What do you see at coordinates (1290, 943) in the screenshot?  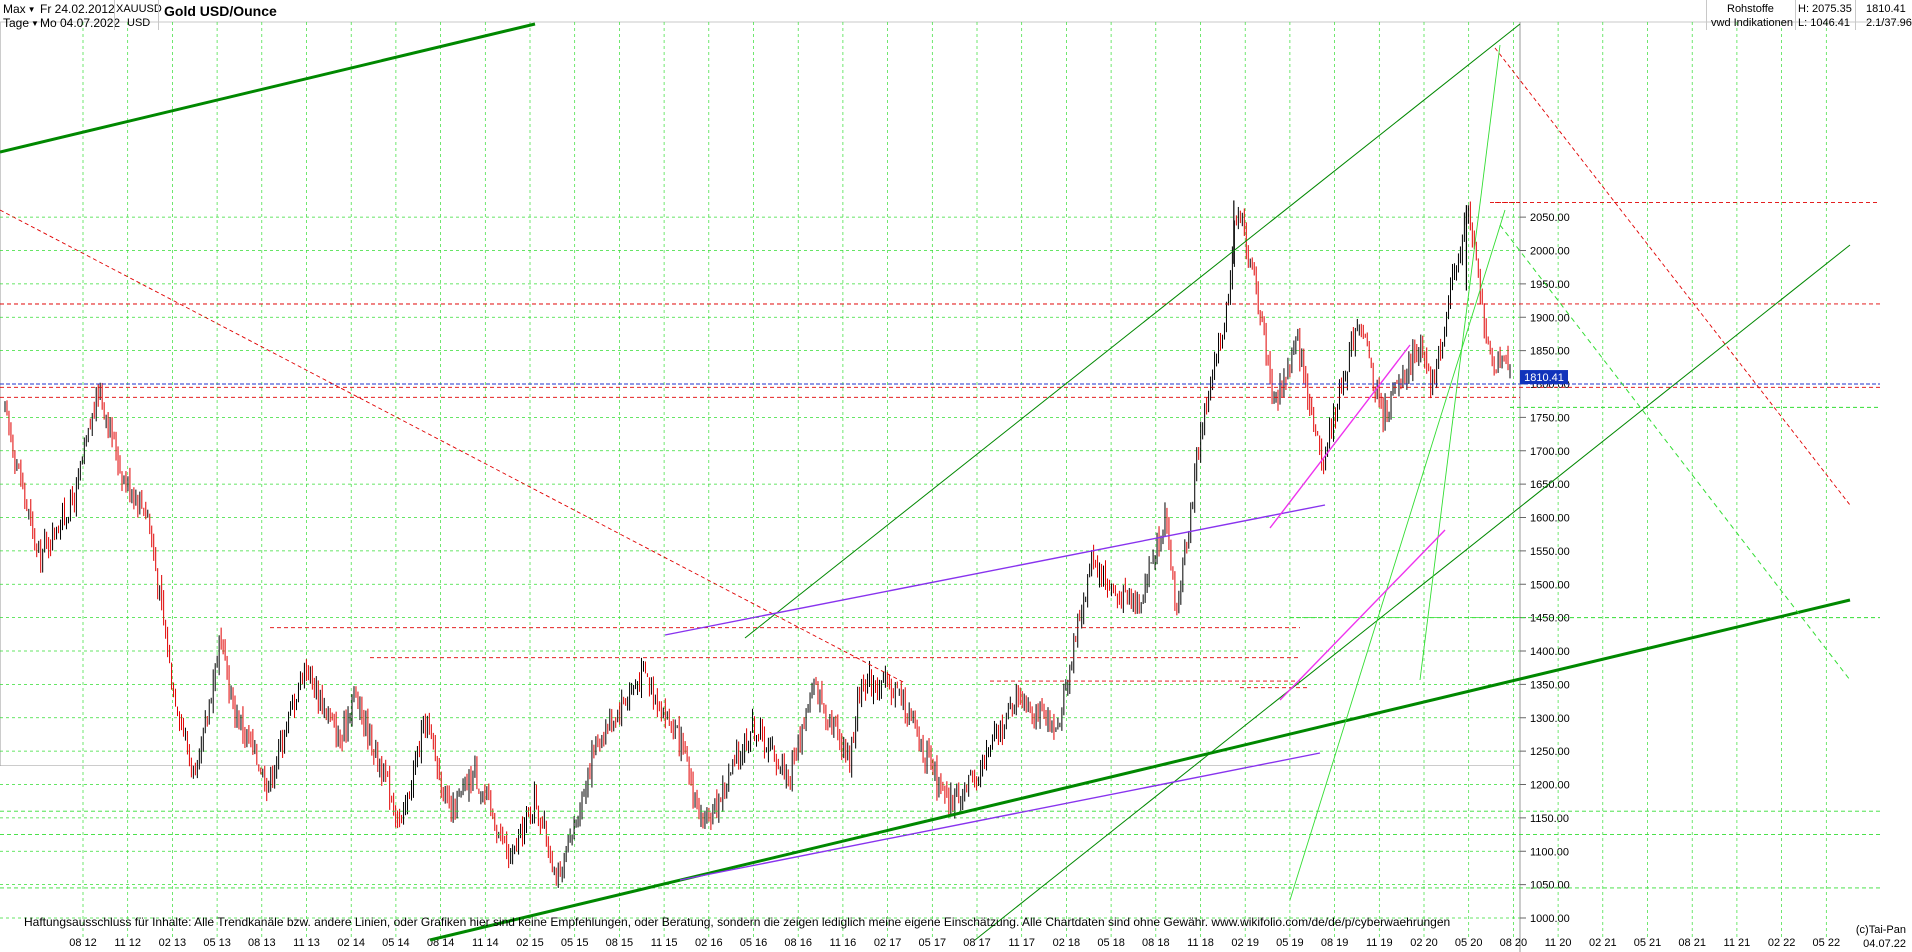 I see `x-tick-label: 05 19` at bounding box center [1290, 943].